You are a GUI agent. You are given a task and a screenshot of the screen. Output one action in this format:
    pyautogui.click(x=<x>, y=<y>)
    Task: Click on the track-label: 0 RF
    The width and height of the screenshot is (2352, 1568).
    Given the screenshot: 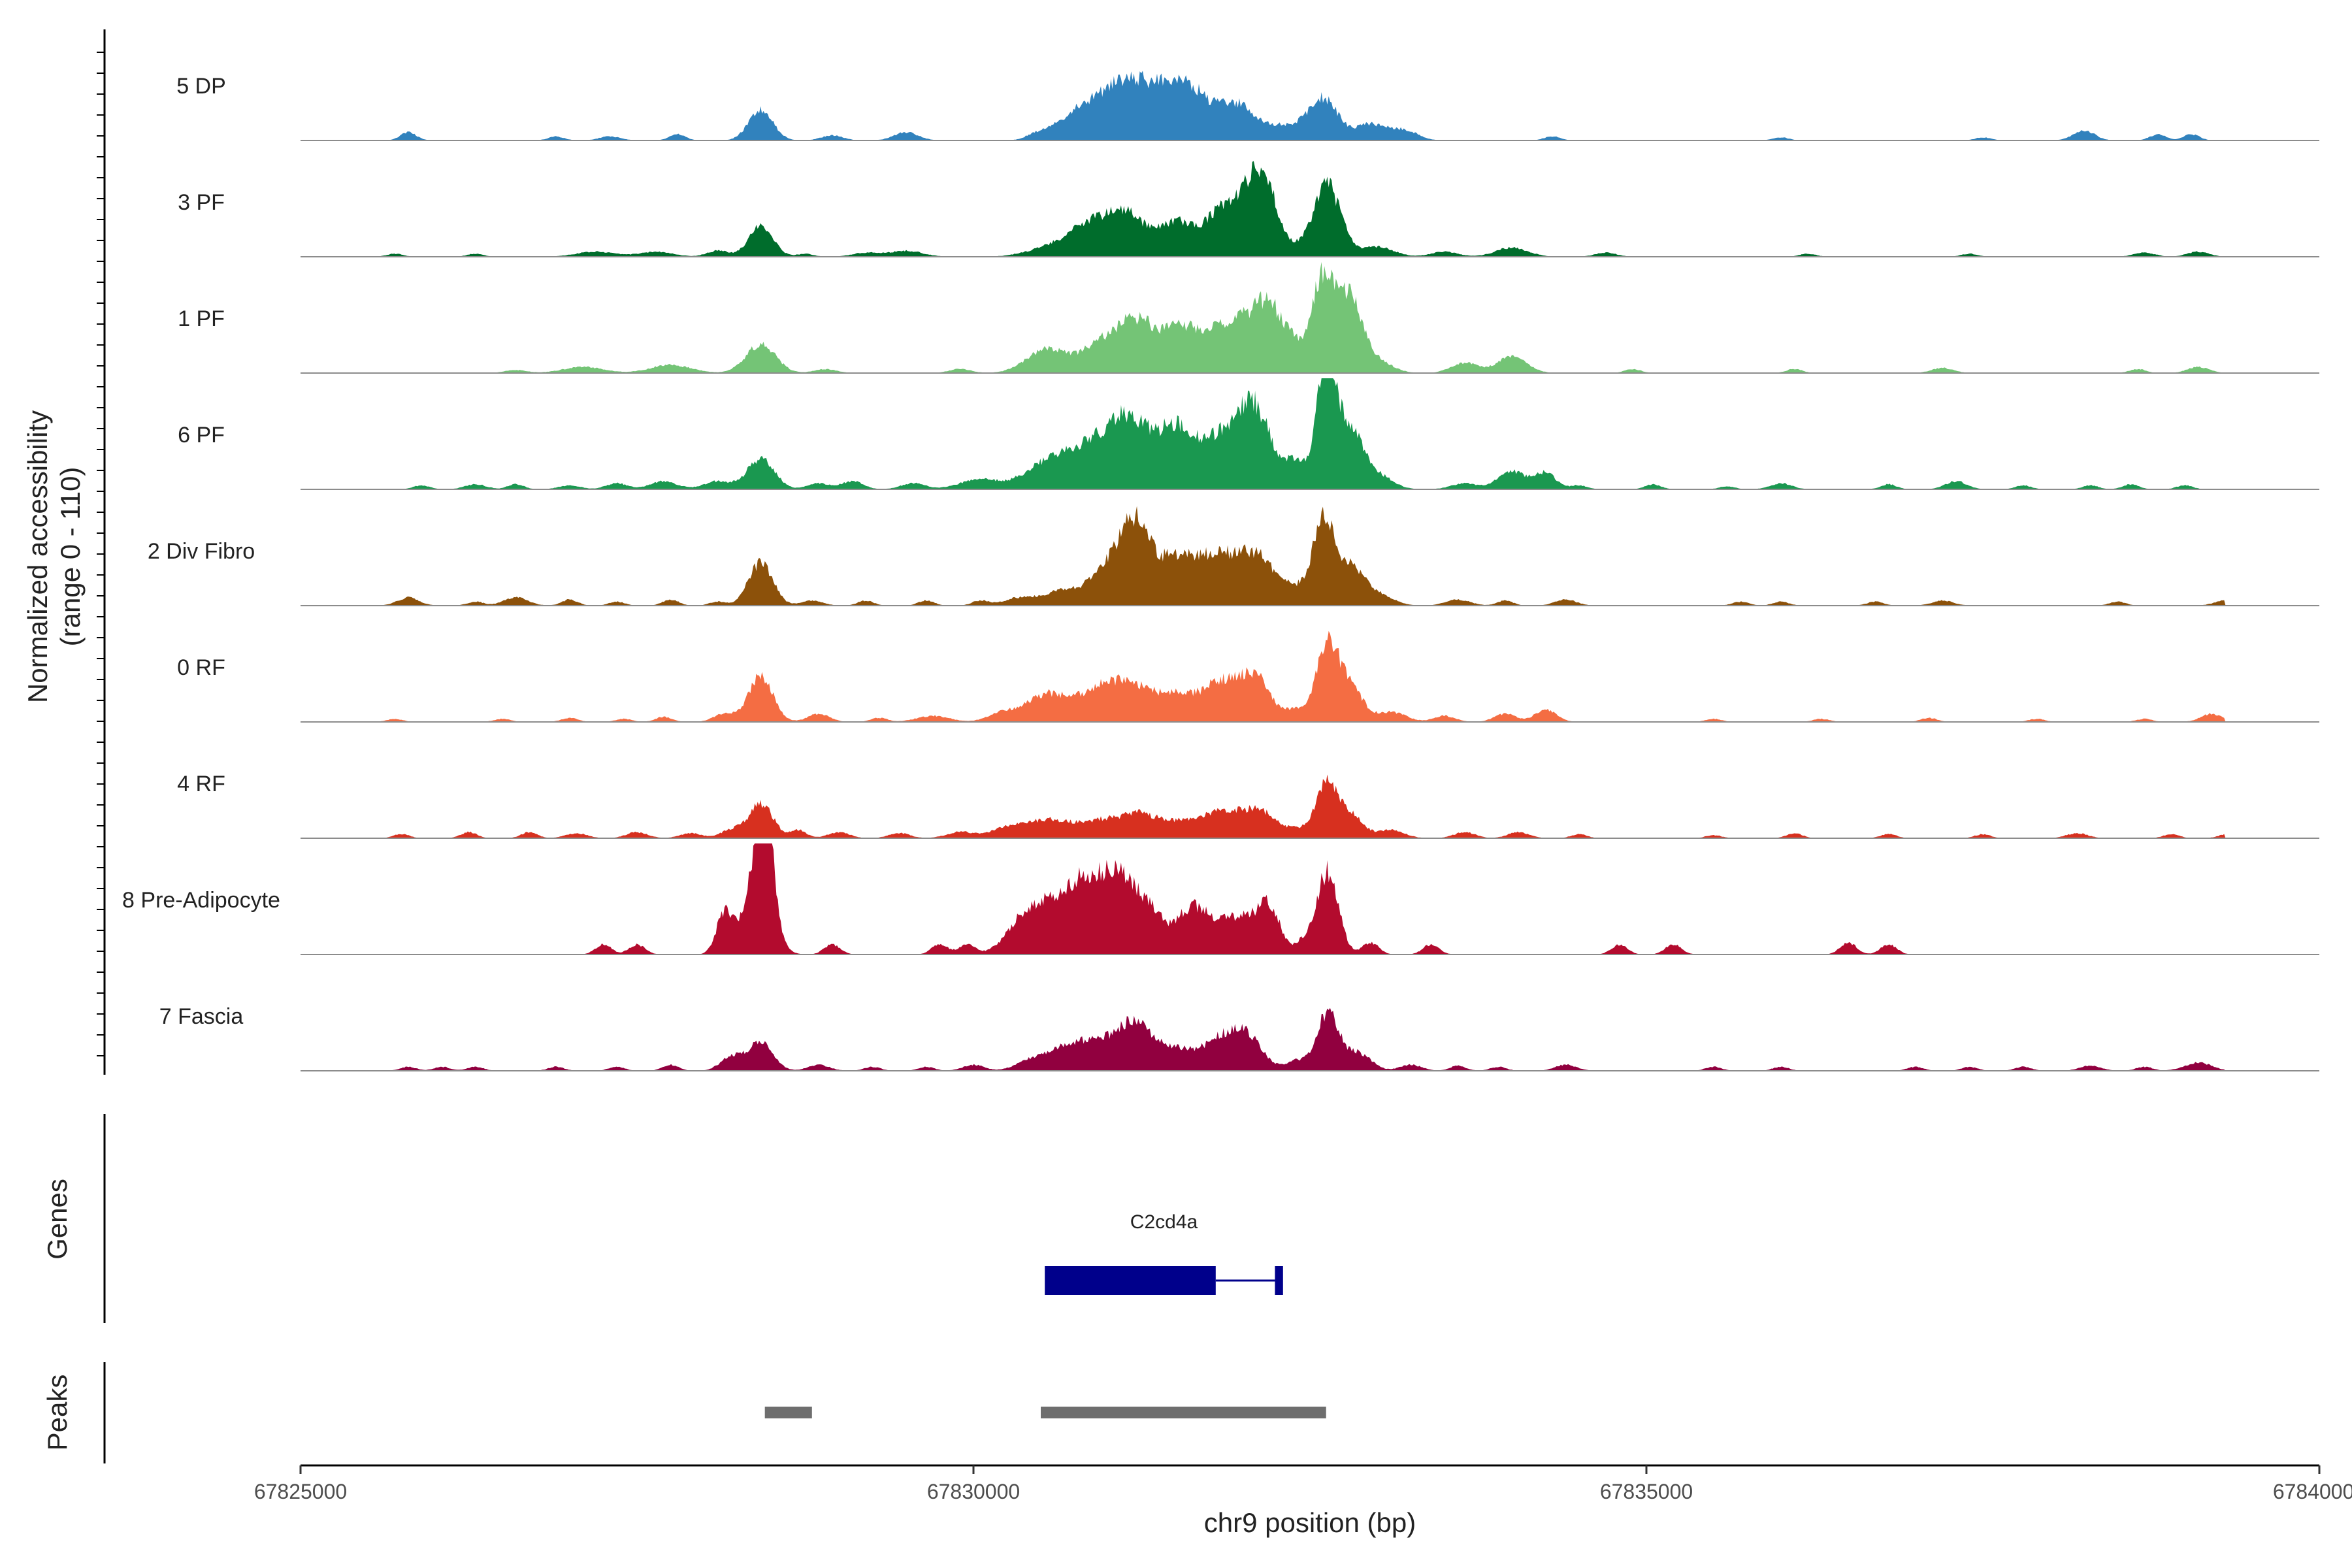 What is the action you would take?
    pyautogui.click(x=201, y=667)
    